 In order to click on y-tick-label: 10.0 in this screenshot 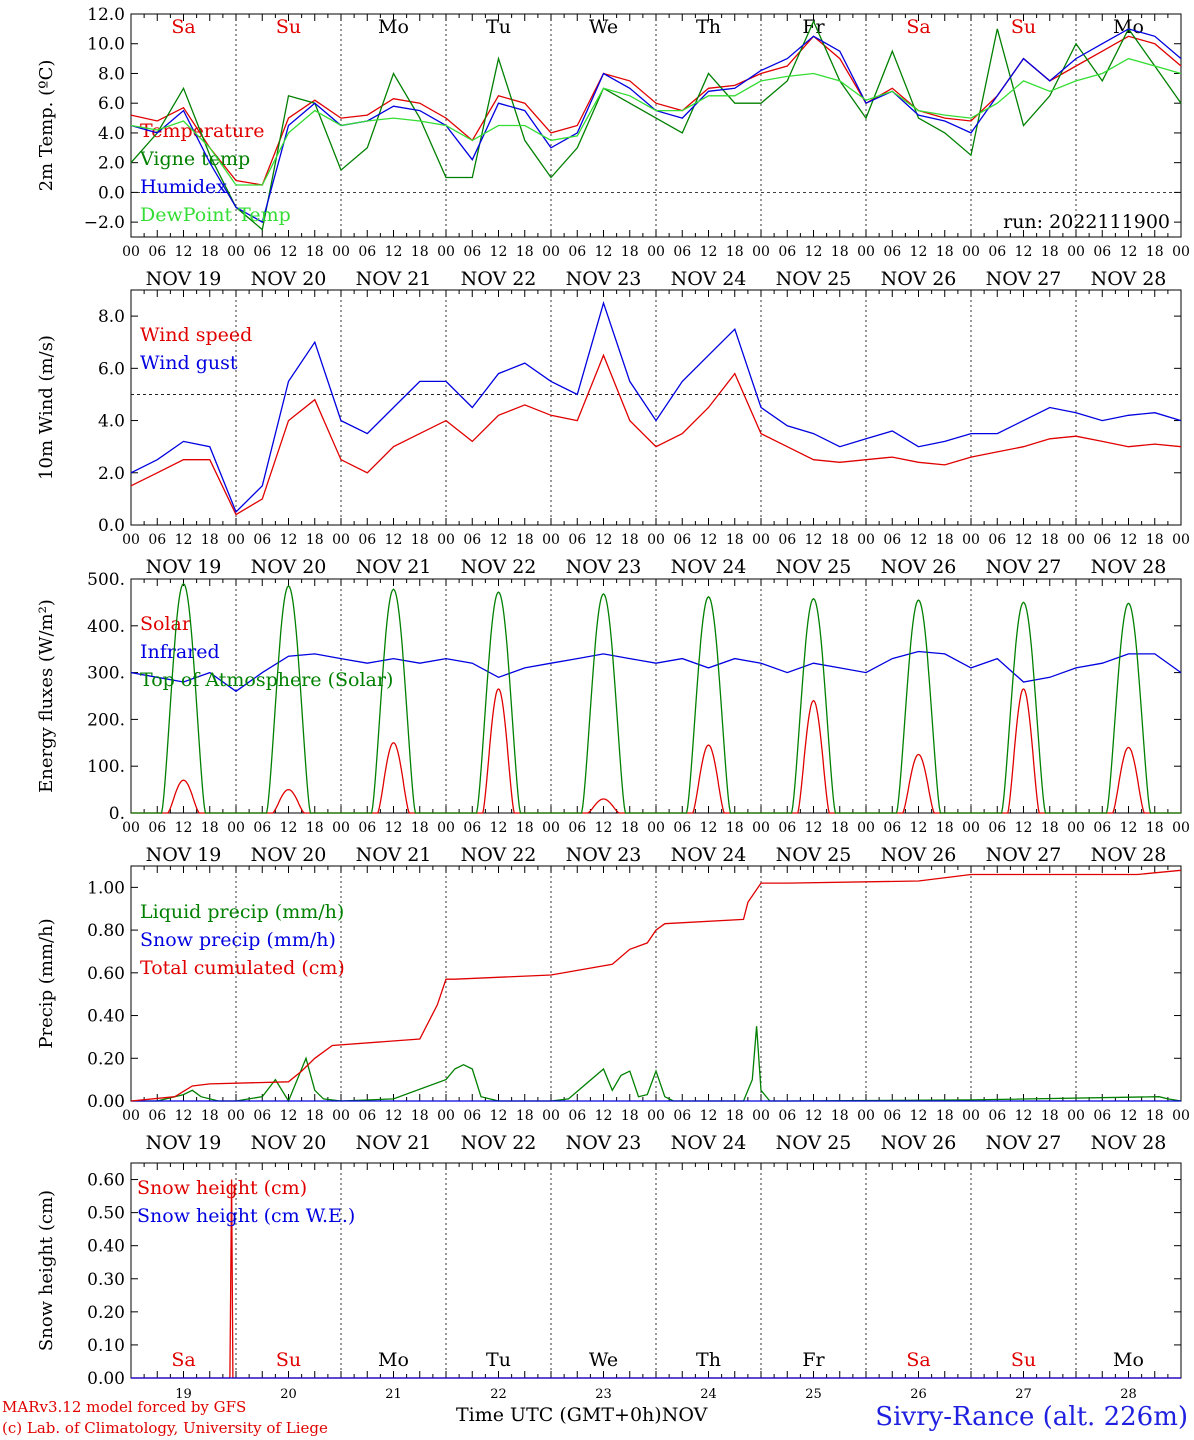, I will do `click(106, 45)`.